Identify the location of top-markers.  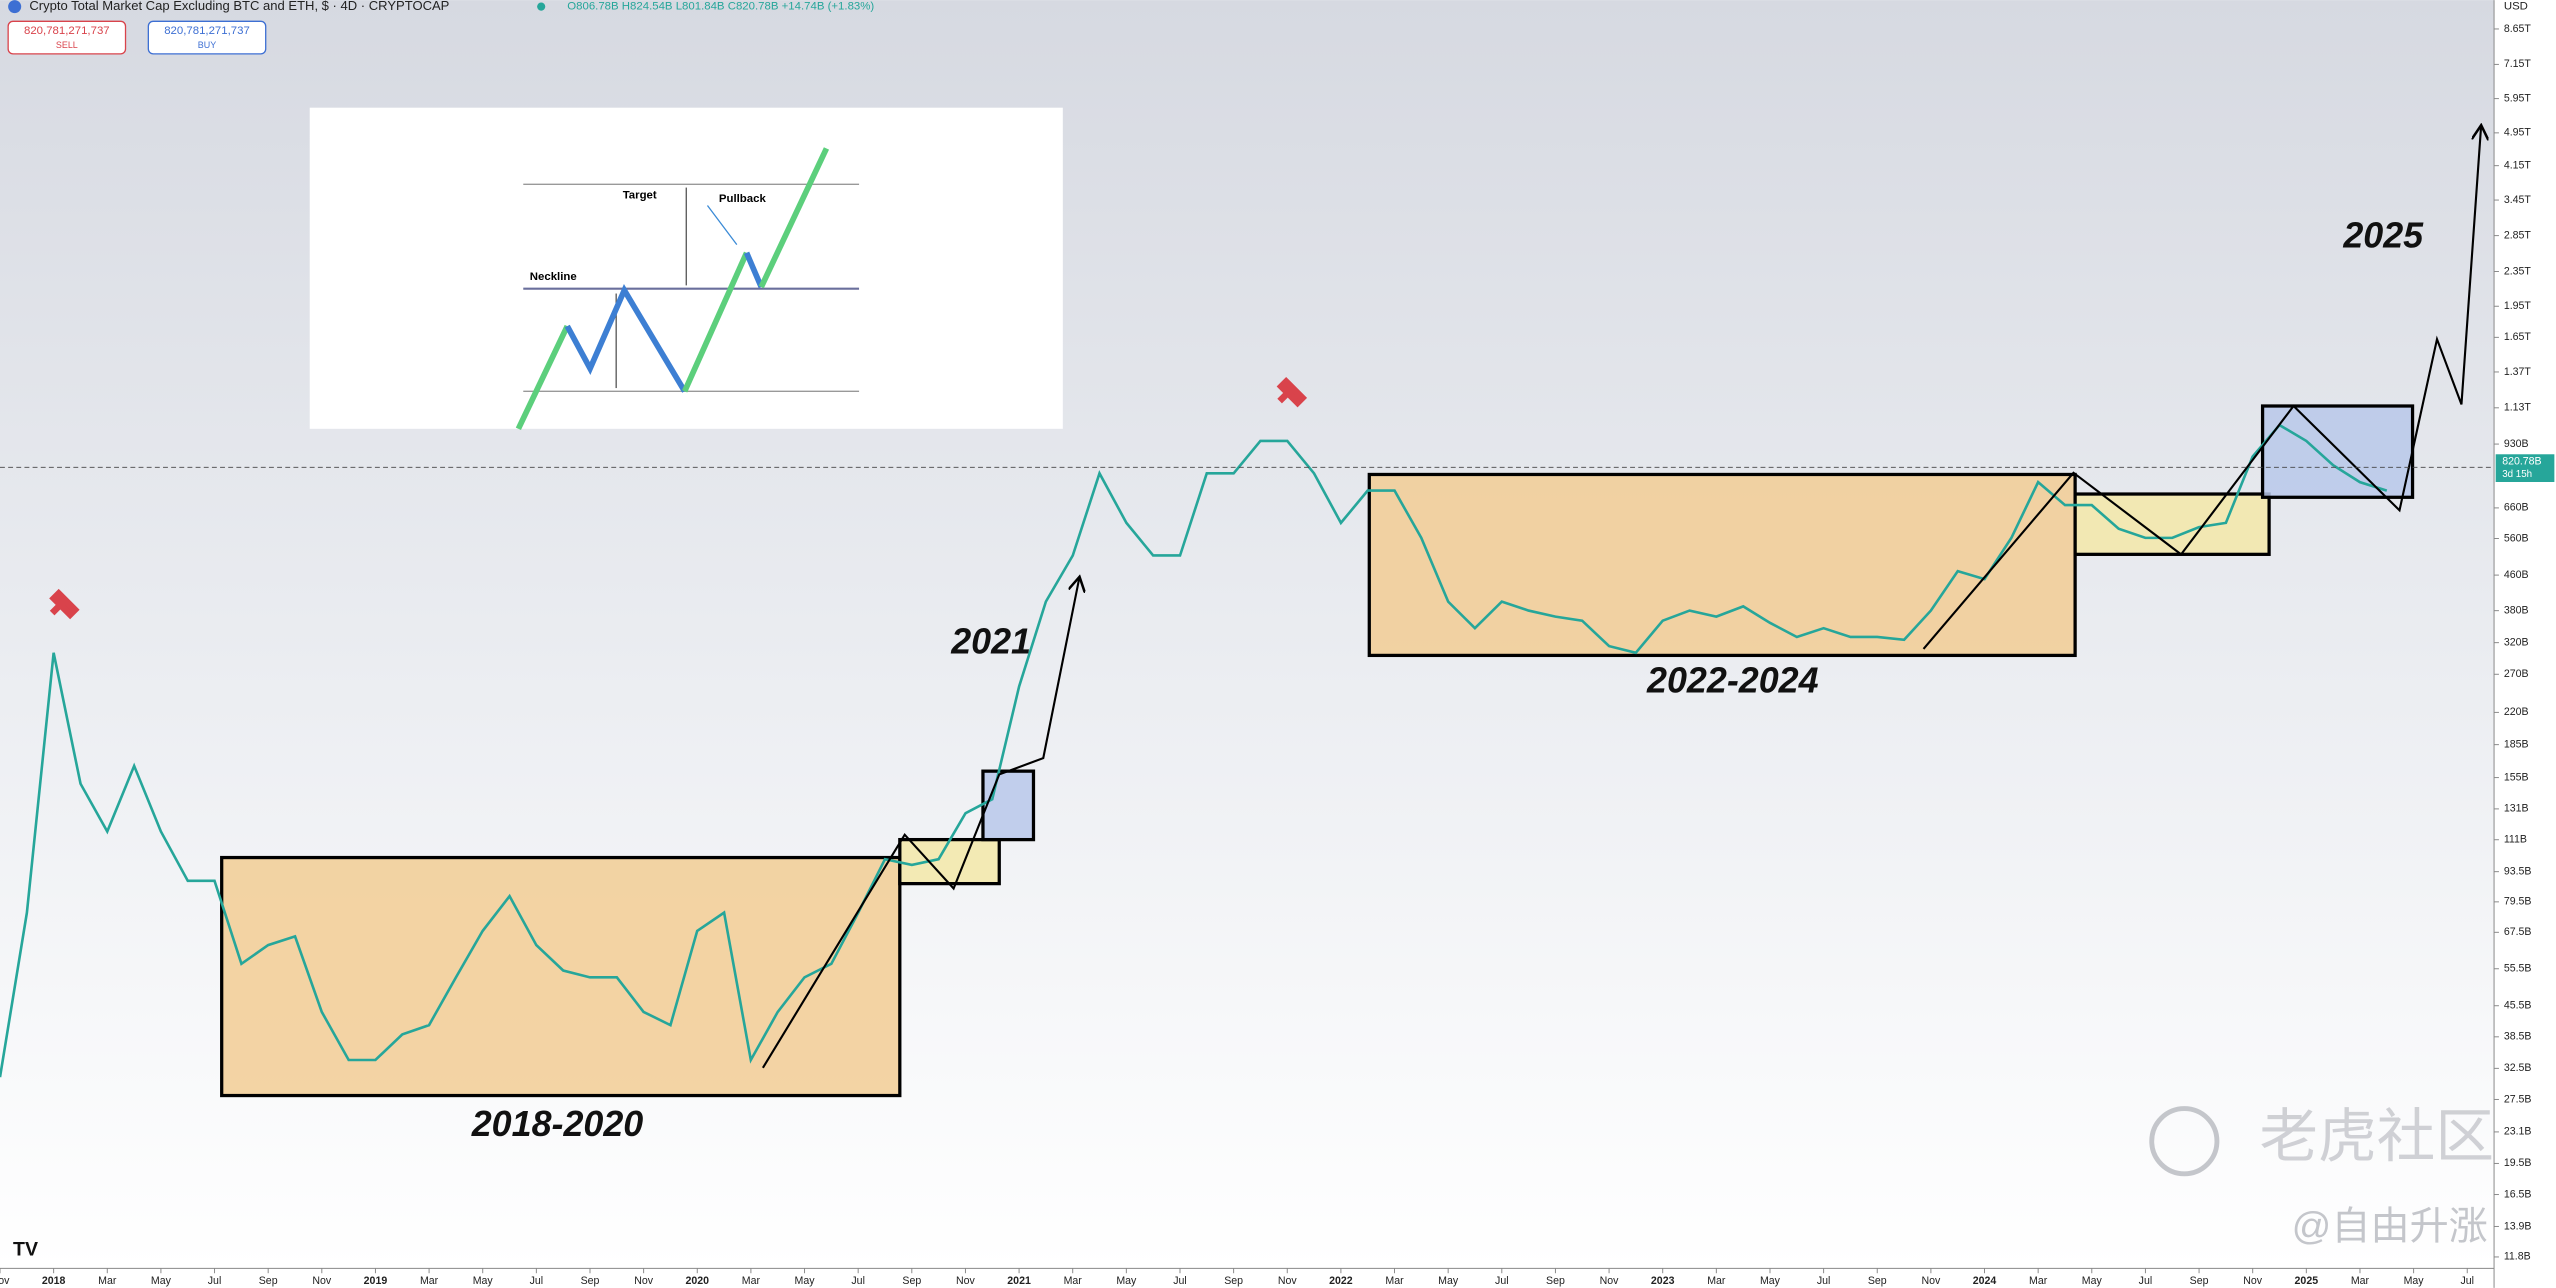
(678, 498).